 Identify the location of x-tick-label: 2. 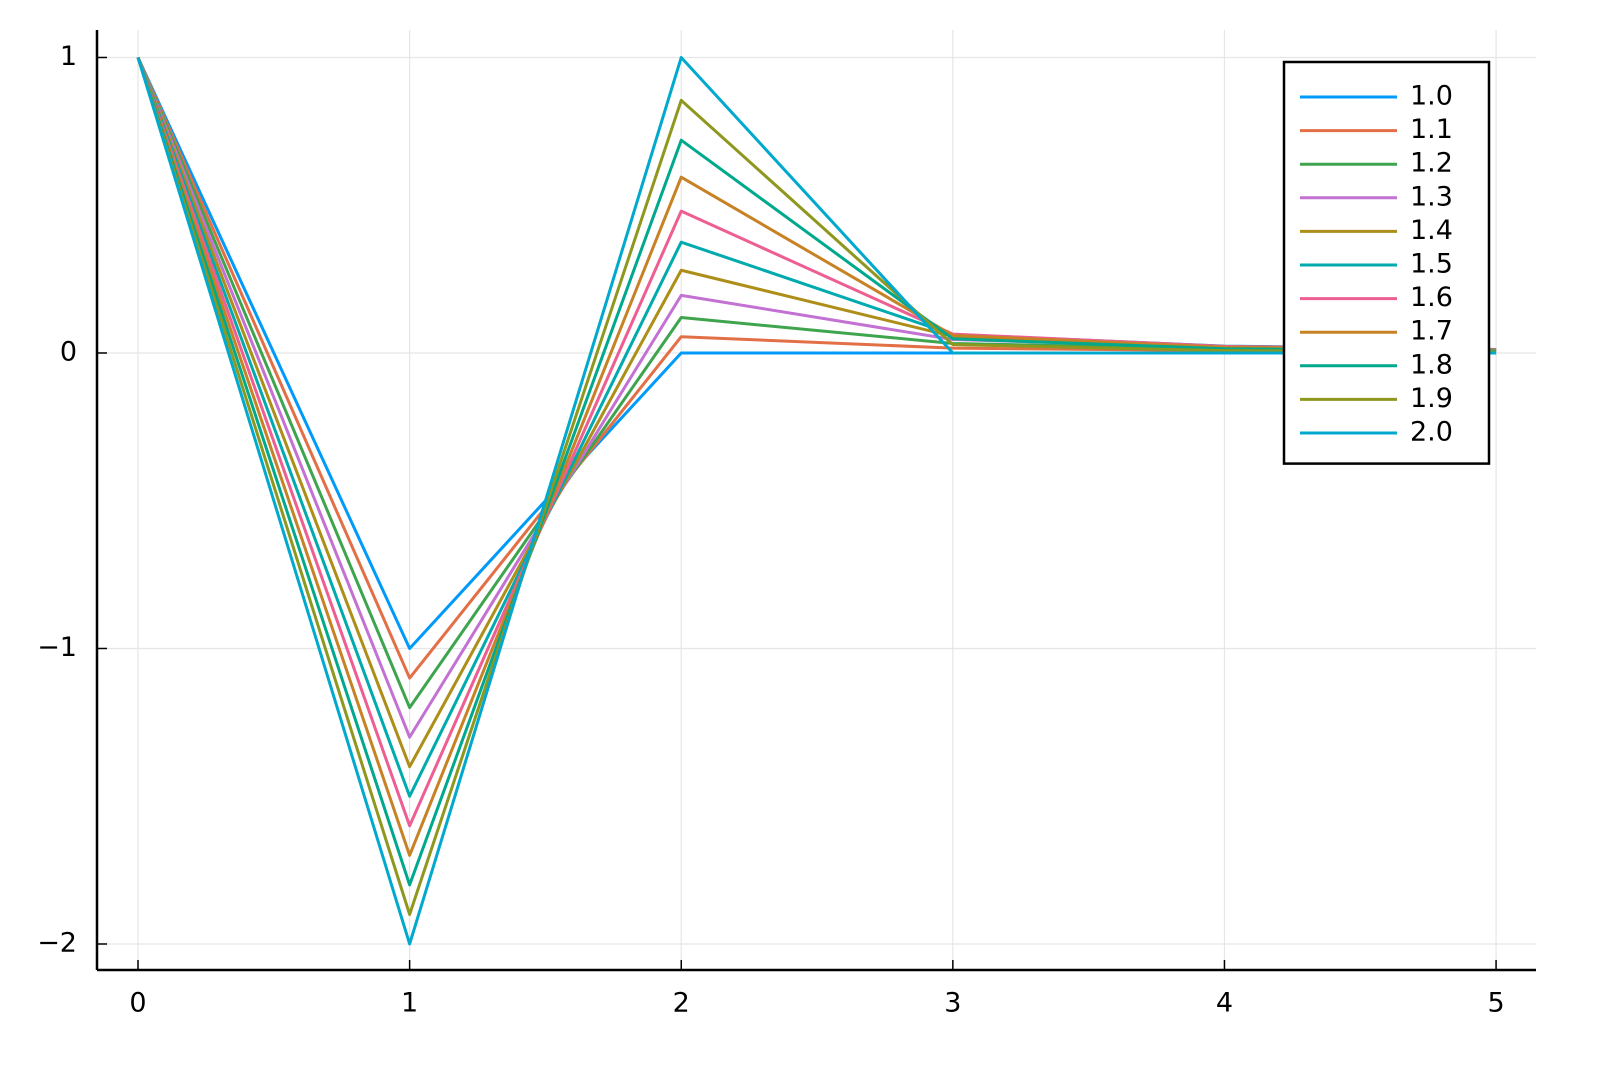
(681, 1003).